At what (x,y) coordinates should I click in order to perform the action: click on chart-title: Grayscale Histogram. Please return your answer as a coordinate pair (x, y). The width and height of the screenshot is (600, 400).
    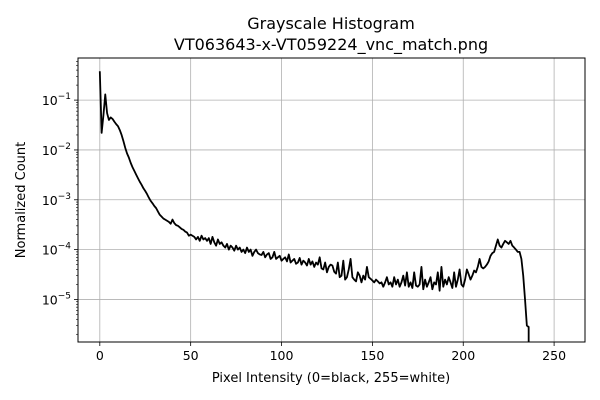
    Looking at the image, I should click on (331, 23).